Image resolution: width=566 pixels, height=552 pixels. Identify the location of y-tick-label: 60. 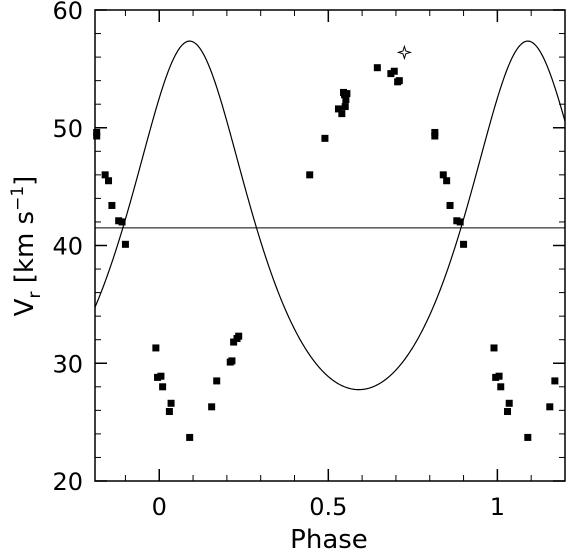
(67, 12).